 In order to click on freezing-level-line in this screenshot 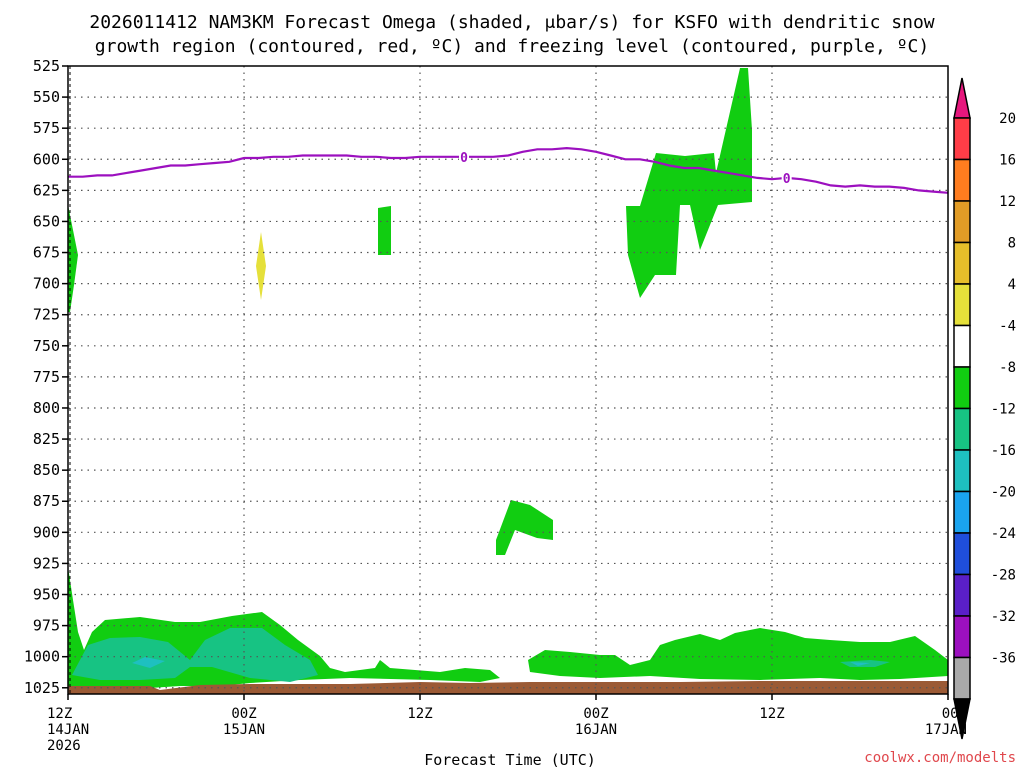, I will do `click(508, 170)`.